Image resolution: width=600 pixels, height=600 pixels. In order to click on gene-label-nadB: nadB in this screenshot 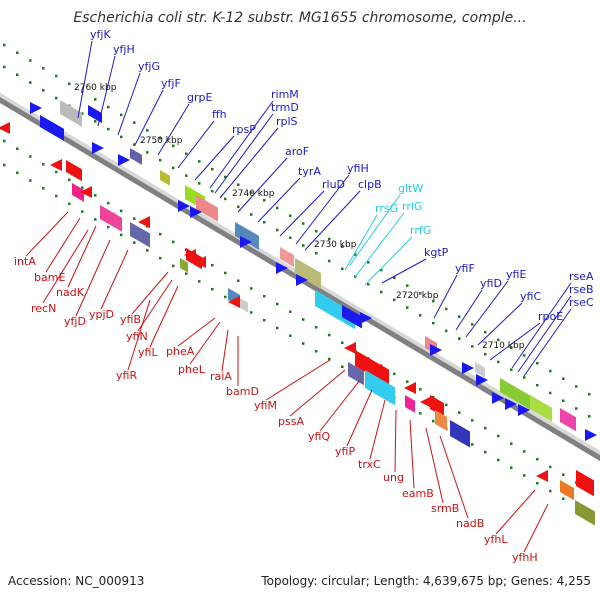, I will do `click(470, 523)`.